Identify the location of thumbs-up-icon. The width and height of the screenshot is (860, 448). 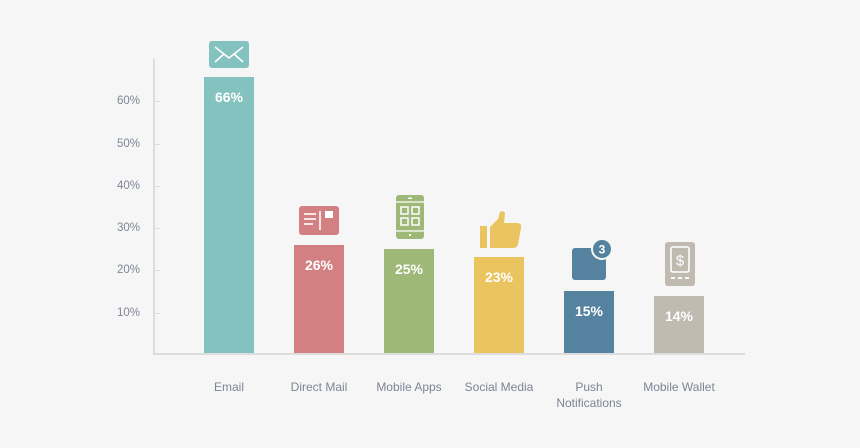
(501, 229).